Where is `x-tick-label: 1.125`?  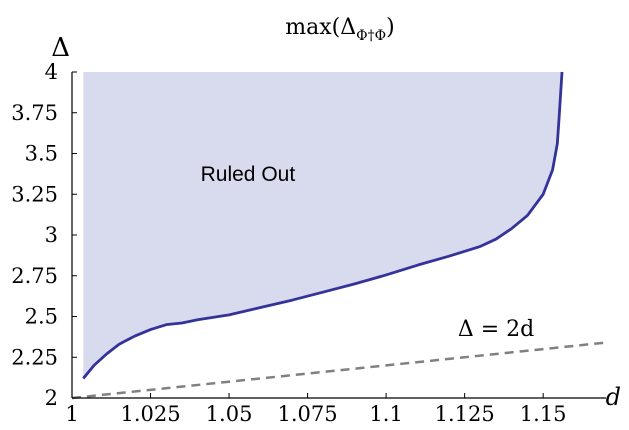
x-tick-label: 1.125 is located at coordinates (465, 414).